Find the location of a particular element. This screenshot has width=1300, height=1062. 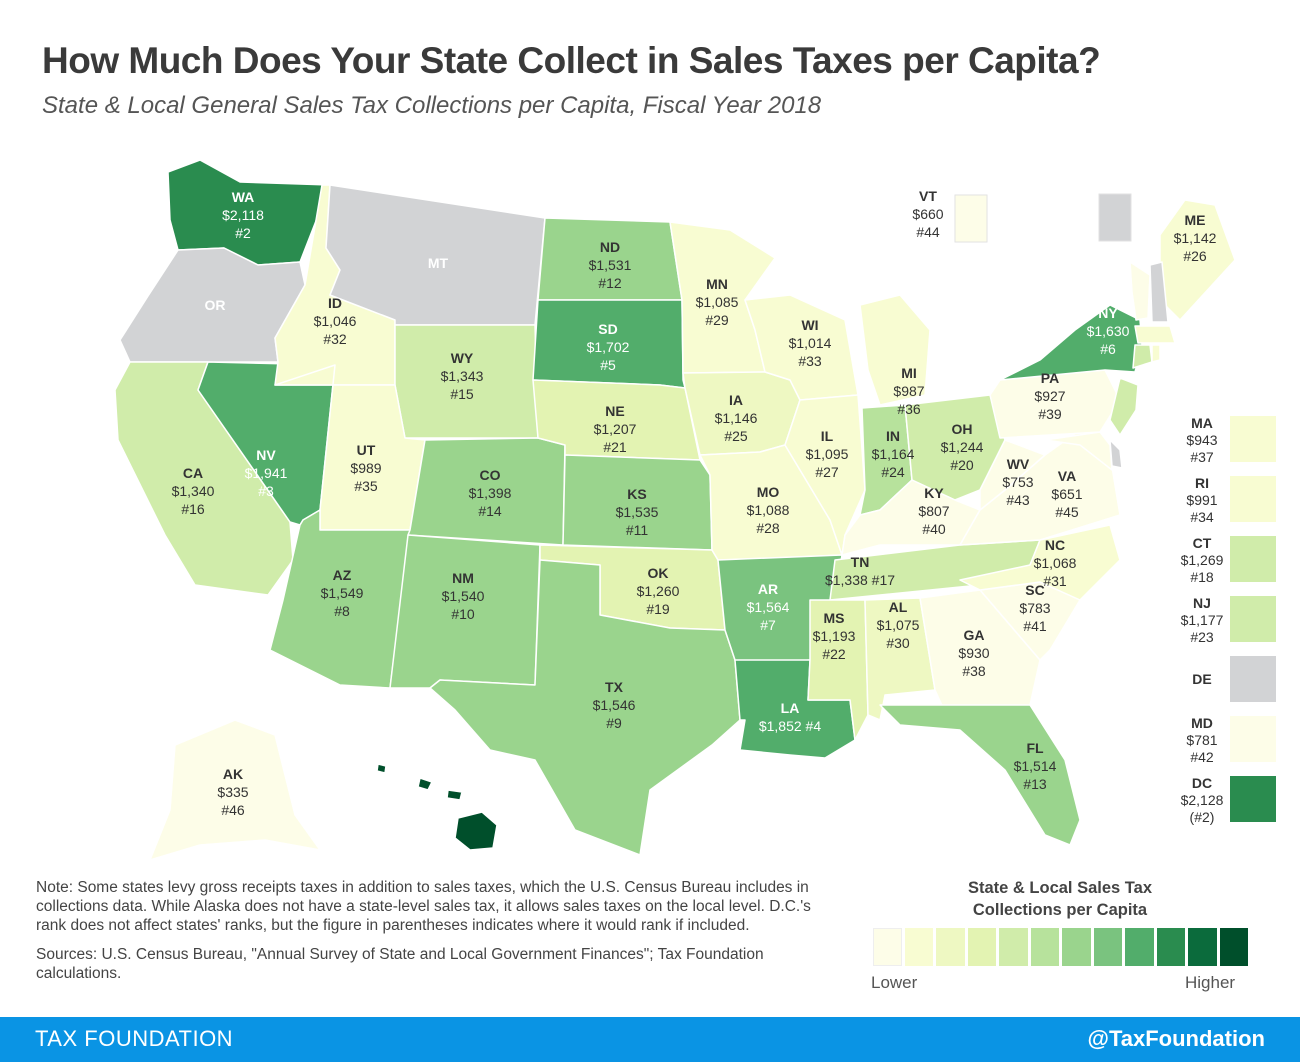

state-label-KS-value: $1,535 is located at coordinates (637, 512).